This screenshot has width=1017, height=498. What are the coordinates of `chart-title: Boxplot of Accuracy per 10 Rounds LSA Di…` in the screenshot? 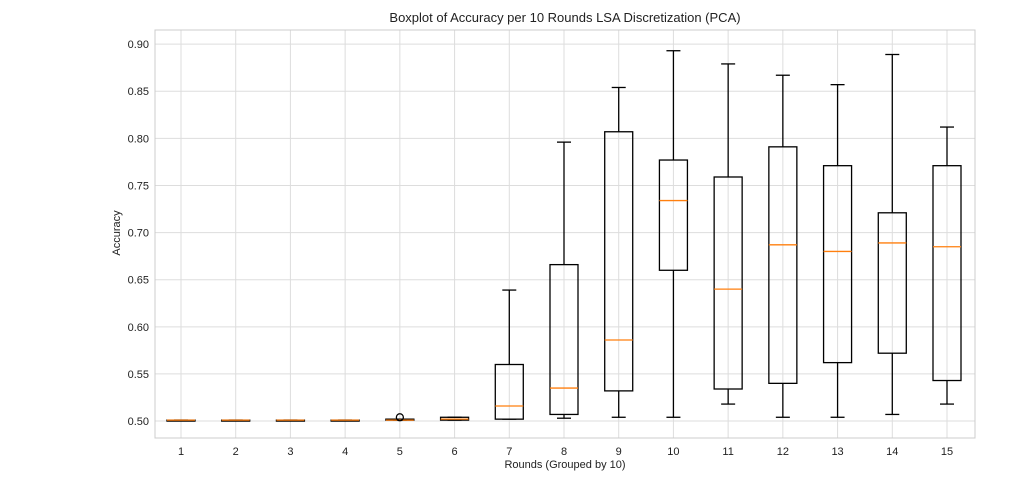 It's located at (564, 17).